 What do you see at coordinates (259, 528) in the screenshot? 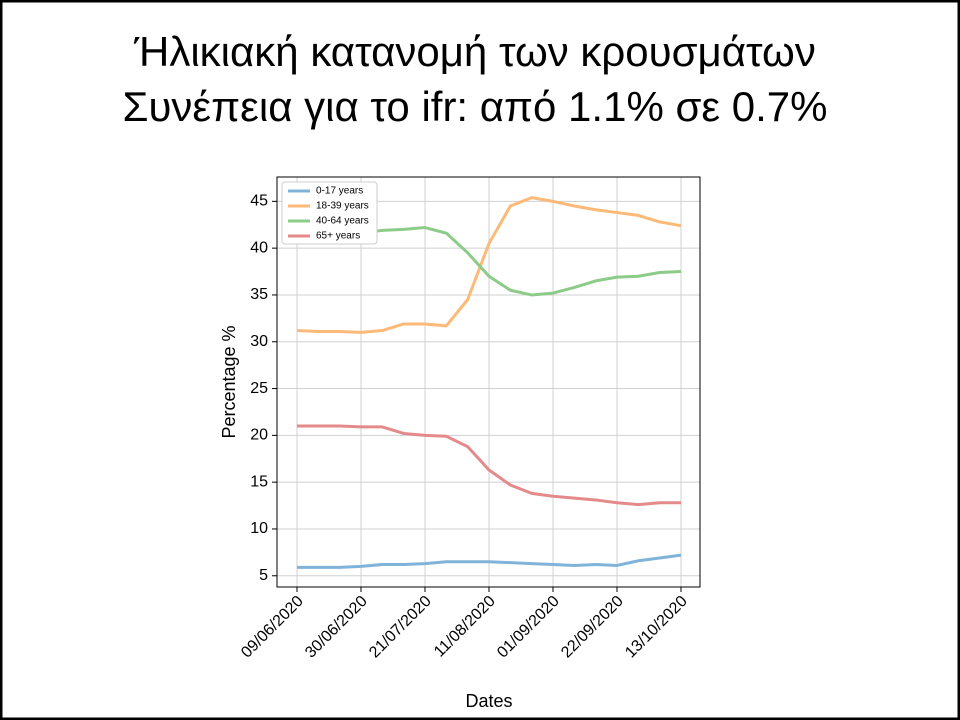
I see `y-tick-label: 10` at bounding box center [259, 528].